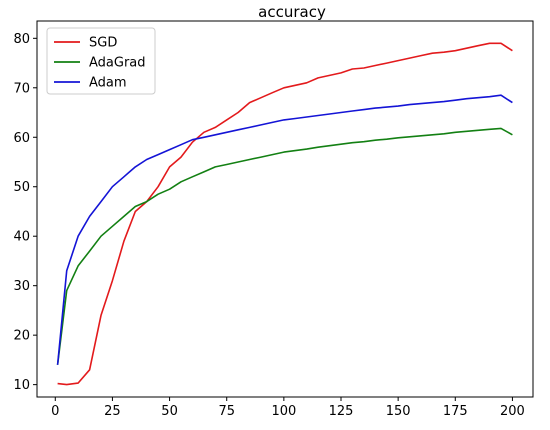 This screenshot has height=430, width=550. What do you see at coordinates (341, 411) in the screenshot?
I see `x-tick-label: 125` at bounding box center [341, 411].